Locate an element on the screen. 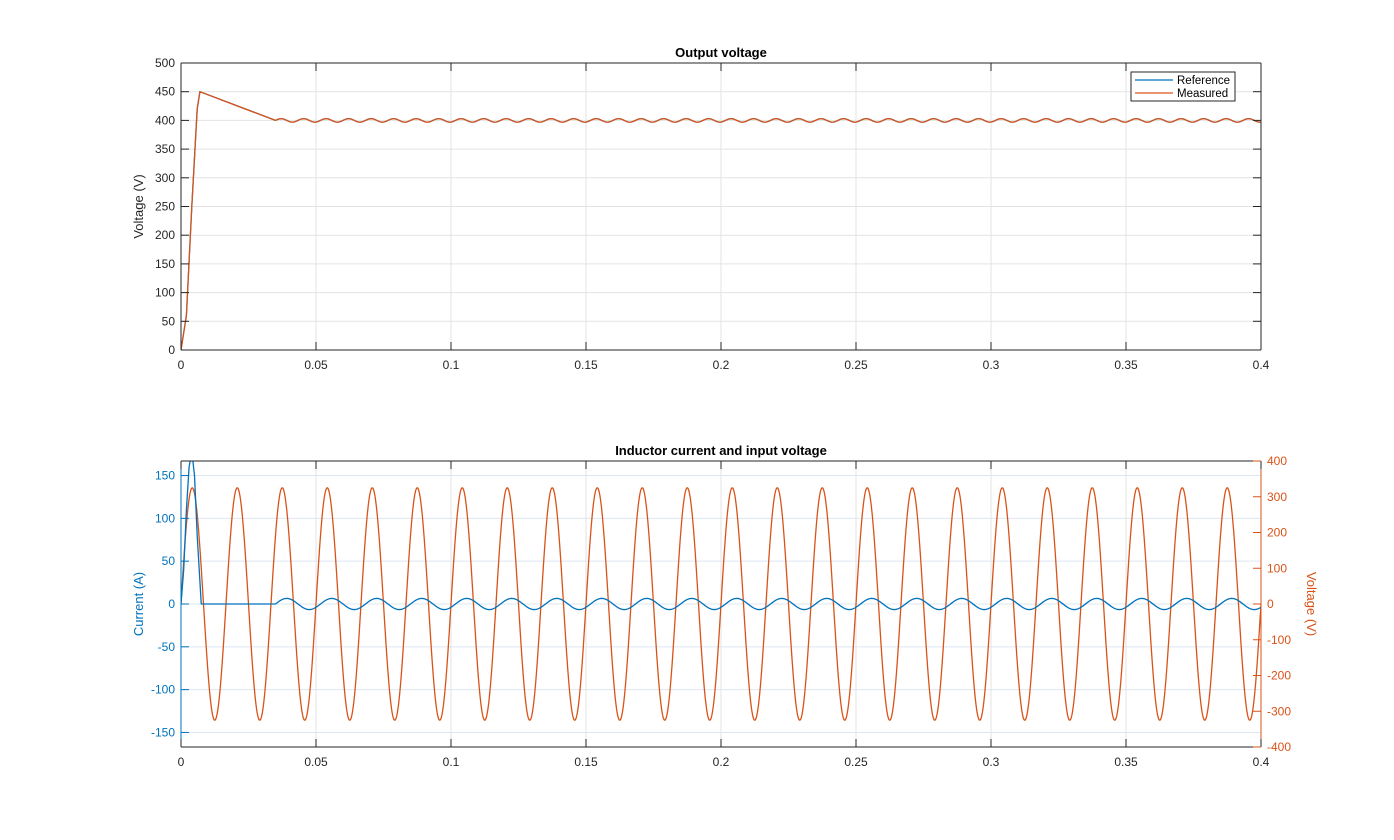 This screenshot has width=1394, height=840. right-y-tick-label: 0 is located at coordinates (1270, 604).